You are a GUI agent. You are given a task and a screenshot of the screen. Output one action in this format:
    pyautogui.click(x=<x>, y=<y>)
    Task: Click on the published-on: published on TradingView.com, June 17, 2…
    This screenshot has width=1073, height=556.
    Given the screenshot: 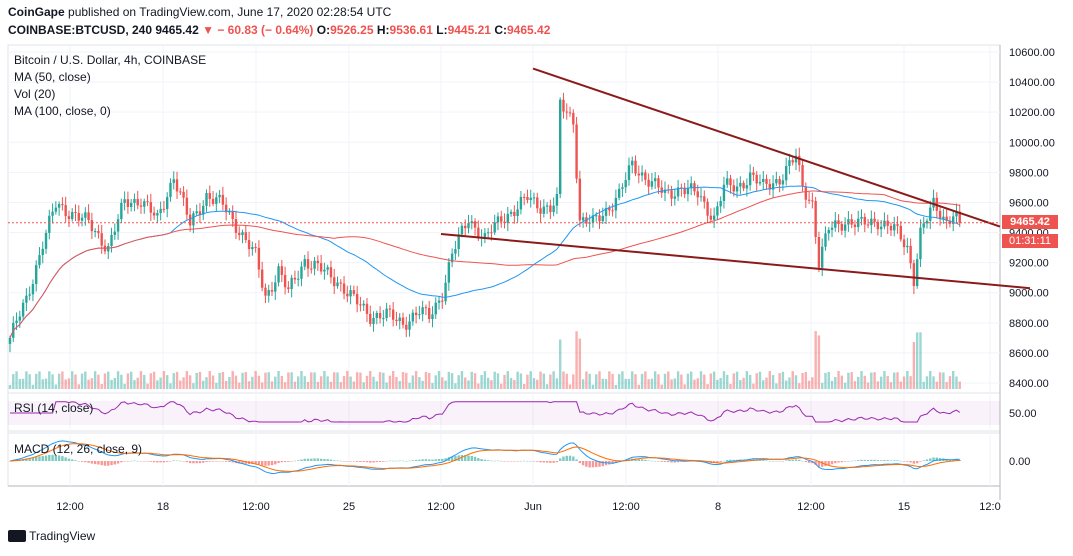 What is the action you would take?
    pyautogui.click(x=230, y=12)
    